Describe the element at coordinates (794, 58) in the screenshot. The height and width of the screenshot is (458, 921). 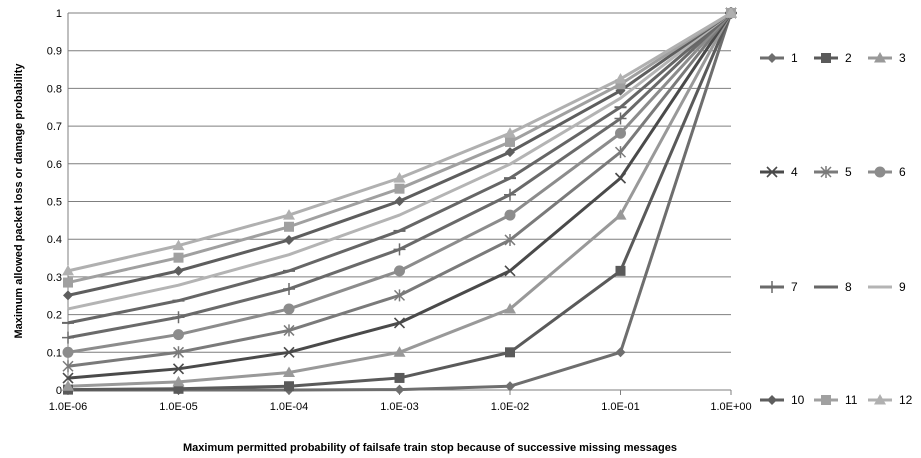
I see `legend-label-1: 1` at that location.